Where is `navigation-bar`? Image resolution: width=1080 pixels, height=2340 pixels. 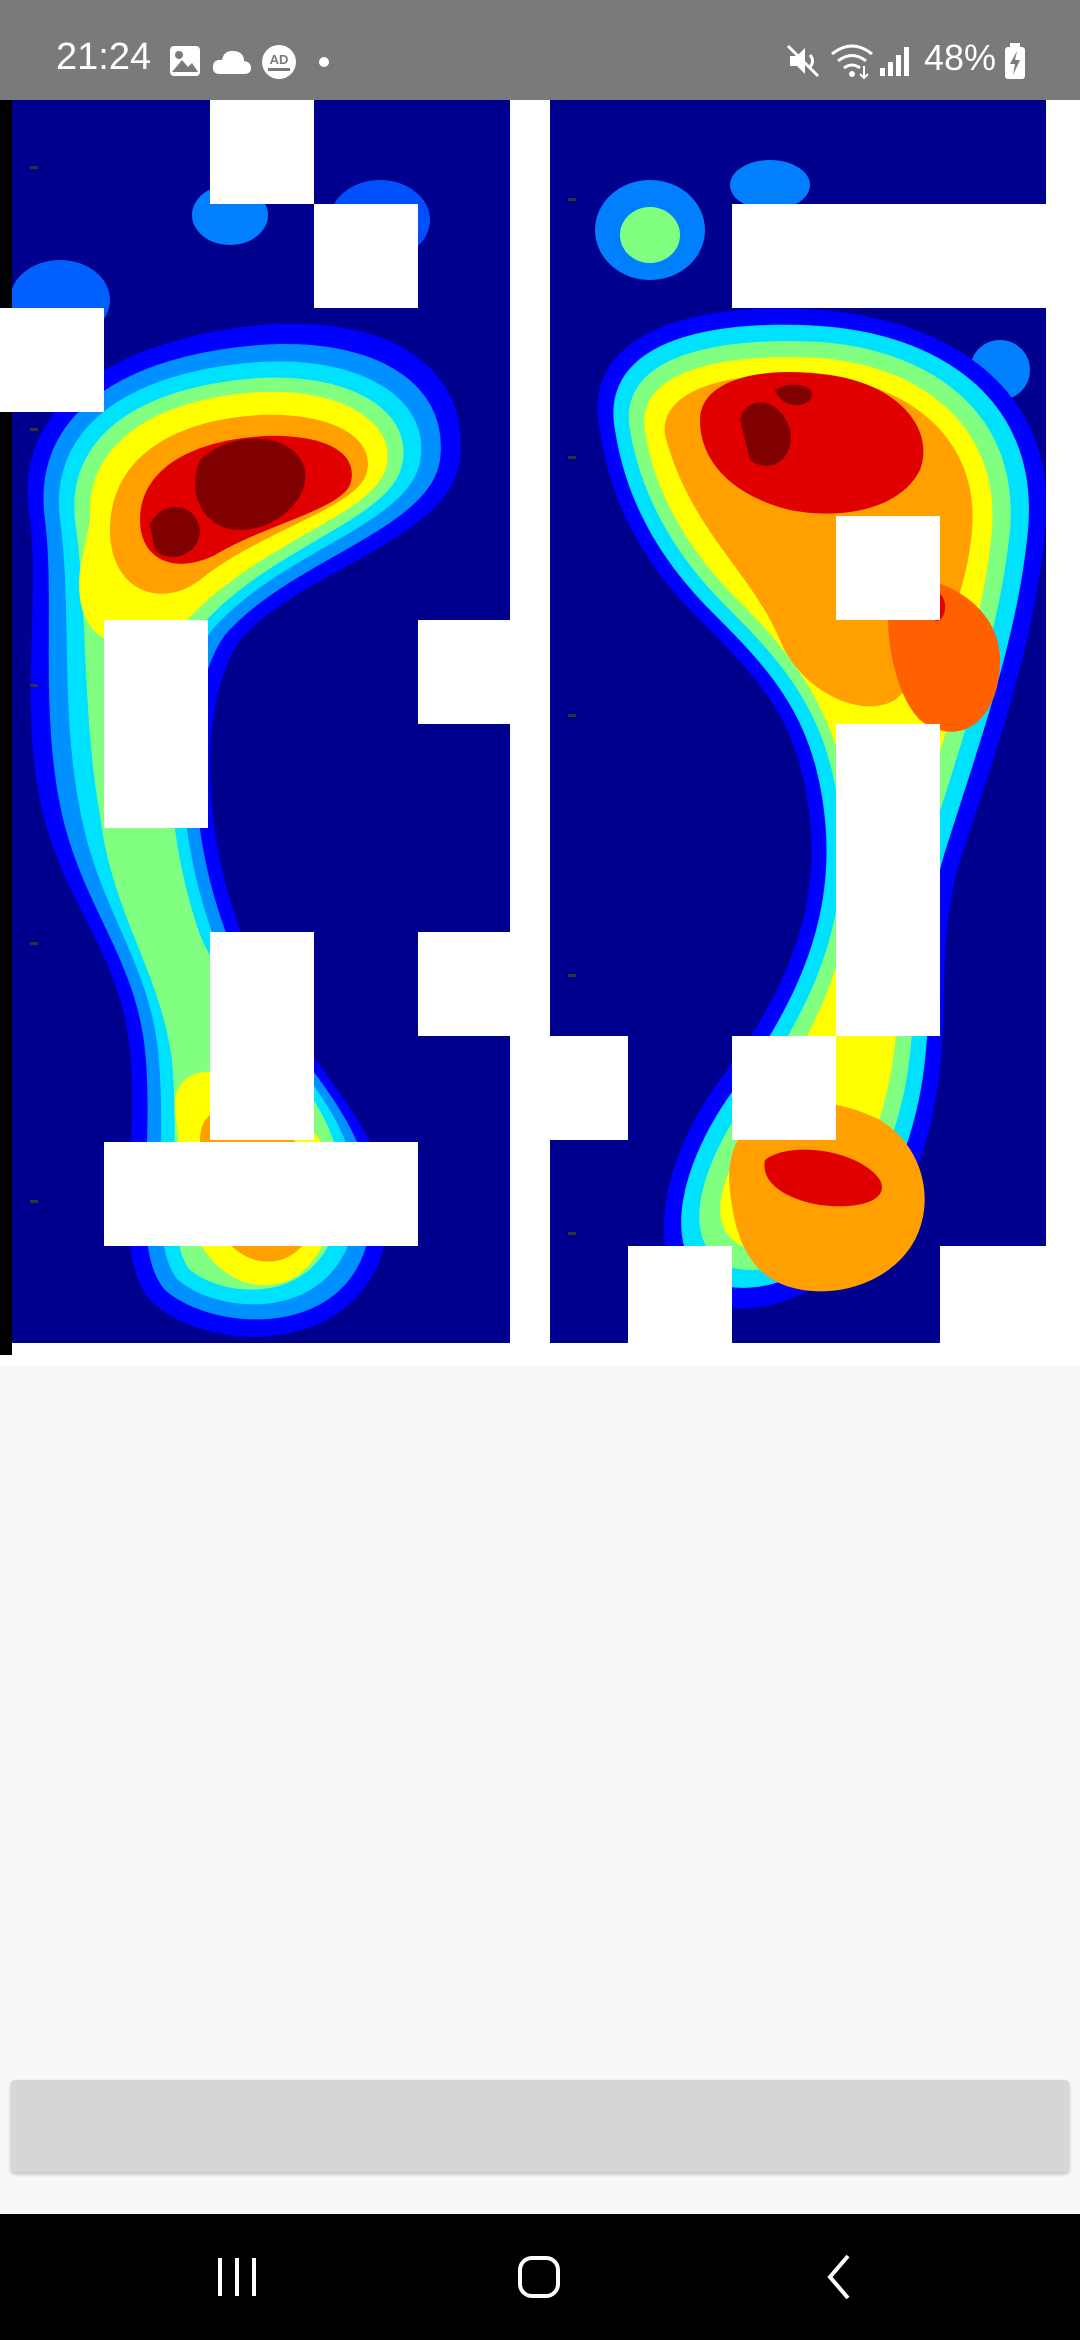 navigation-bar is located at coordinates (540, 2277).